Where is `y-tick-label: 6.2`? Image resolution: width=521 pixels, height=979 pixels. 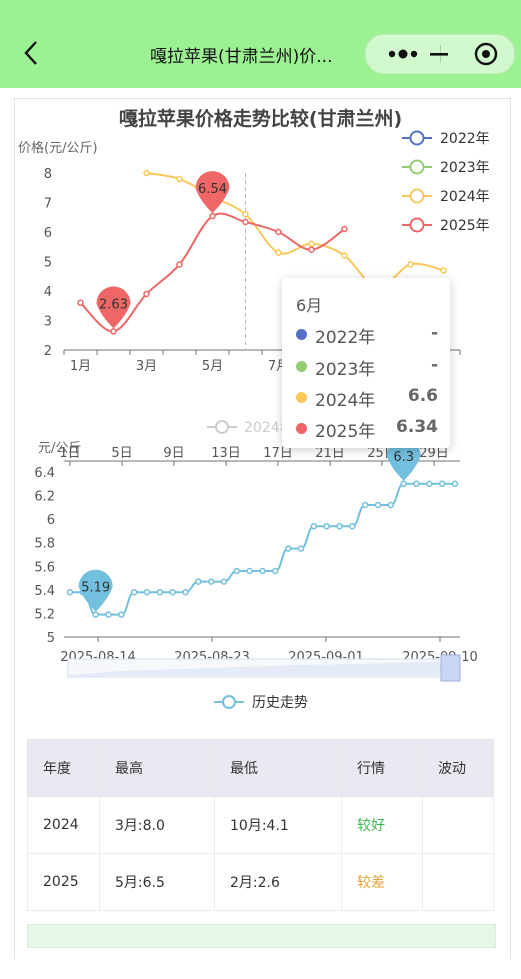 y-tick-label: 6.2 is located at coordinates (44, 497).